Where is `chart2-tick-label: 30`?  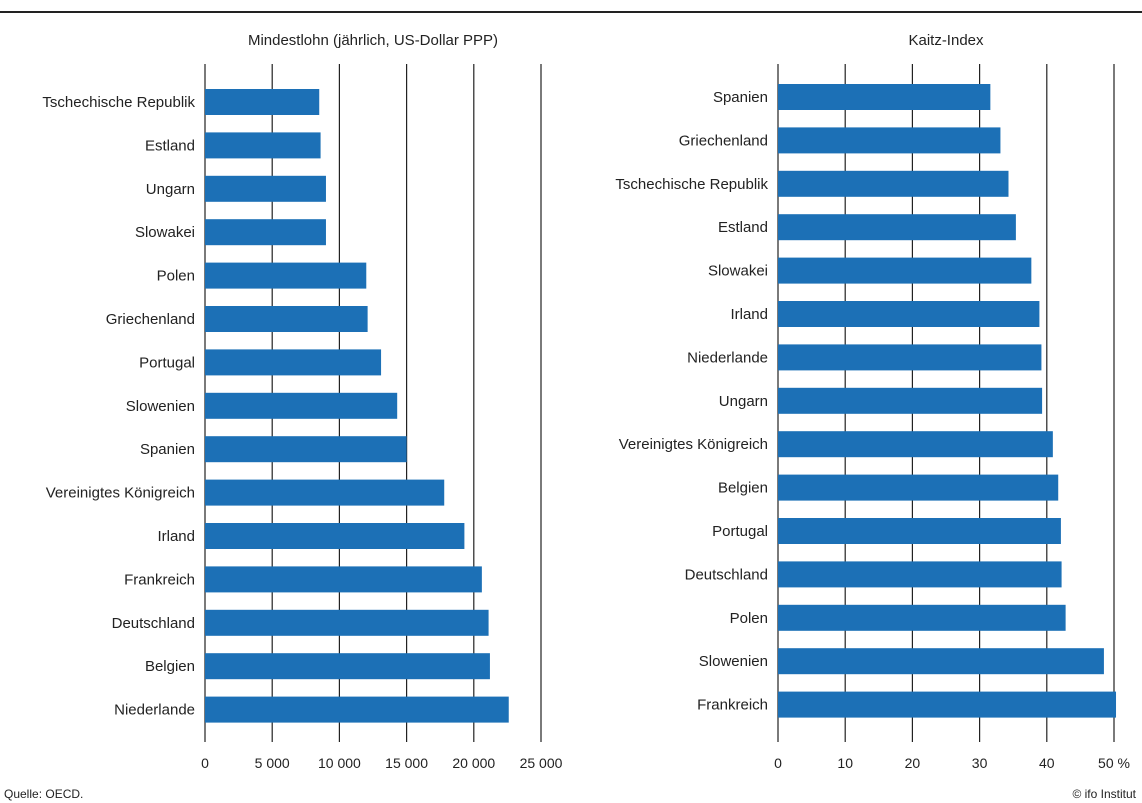 chart2-tick-label: 30 is located at coordinates (980, 763).